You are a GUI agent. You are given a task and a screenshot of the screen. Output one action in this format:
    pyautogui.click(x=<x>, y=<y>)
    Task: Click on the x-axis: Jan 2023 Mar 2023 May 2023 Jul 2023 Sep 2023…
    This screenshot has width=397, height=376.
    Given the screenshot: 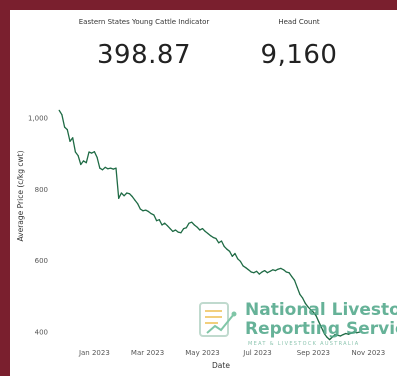 What is the action you would take?
    pyautogui.click(x=231, y=353)
    